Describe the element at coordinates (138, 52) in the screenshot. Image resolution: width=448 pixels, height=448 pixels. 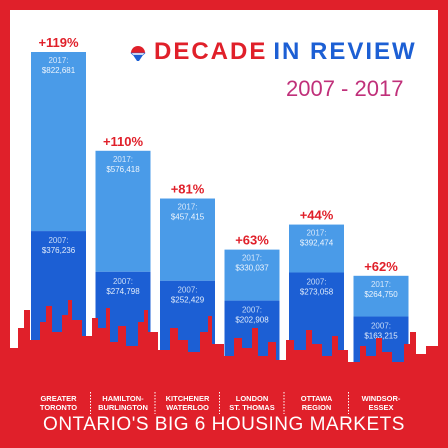
I see `remax-balloon-icon` at that location.